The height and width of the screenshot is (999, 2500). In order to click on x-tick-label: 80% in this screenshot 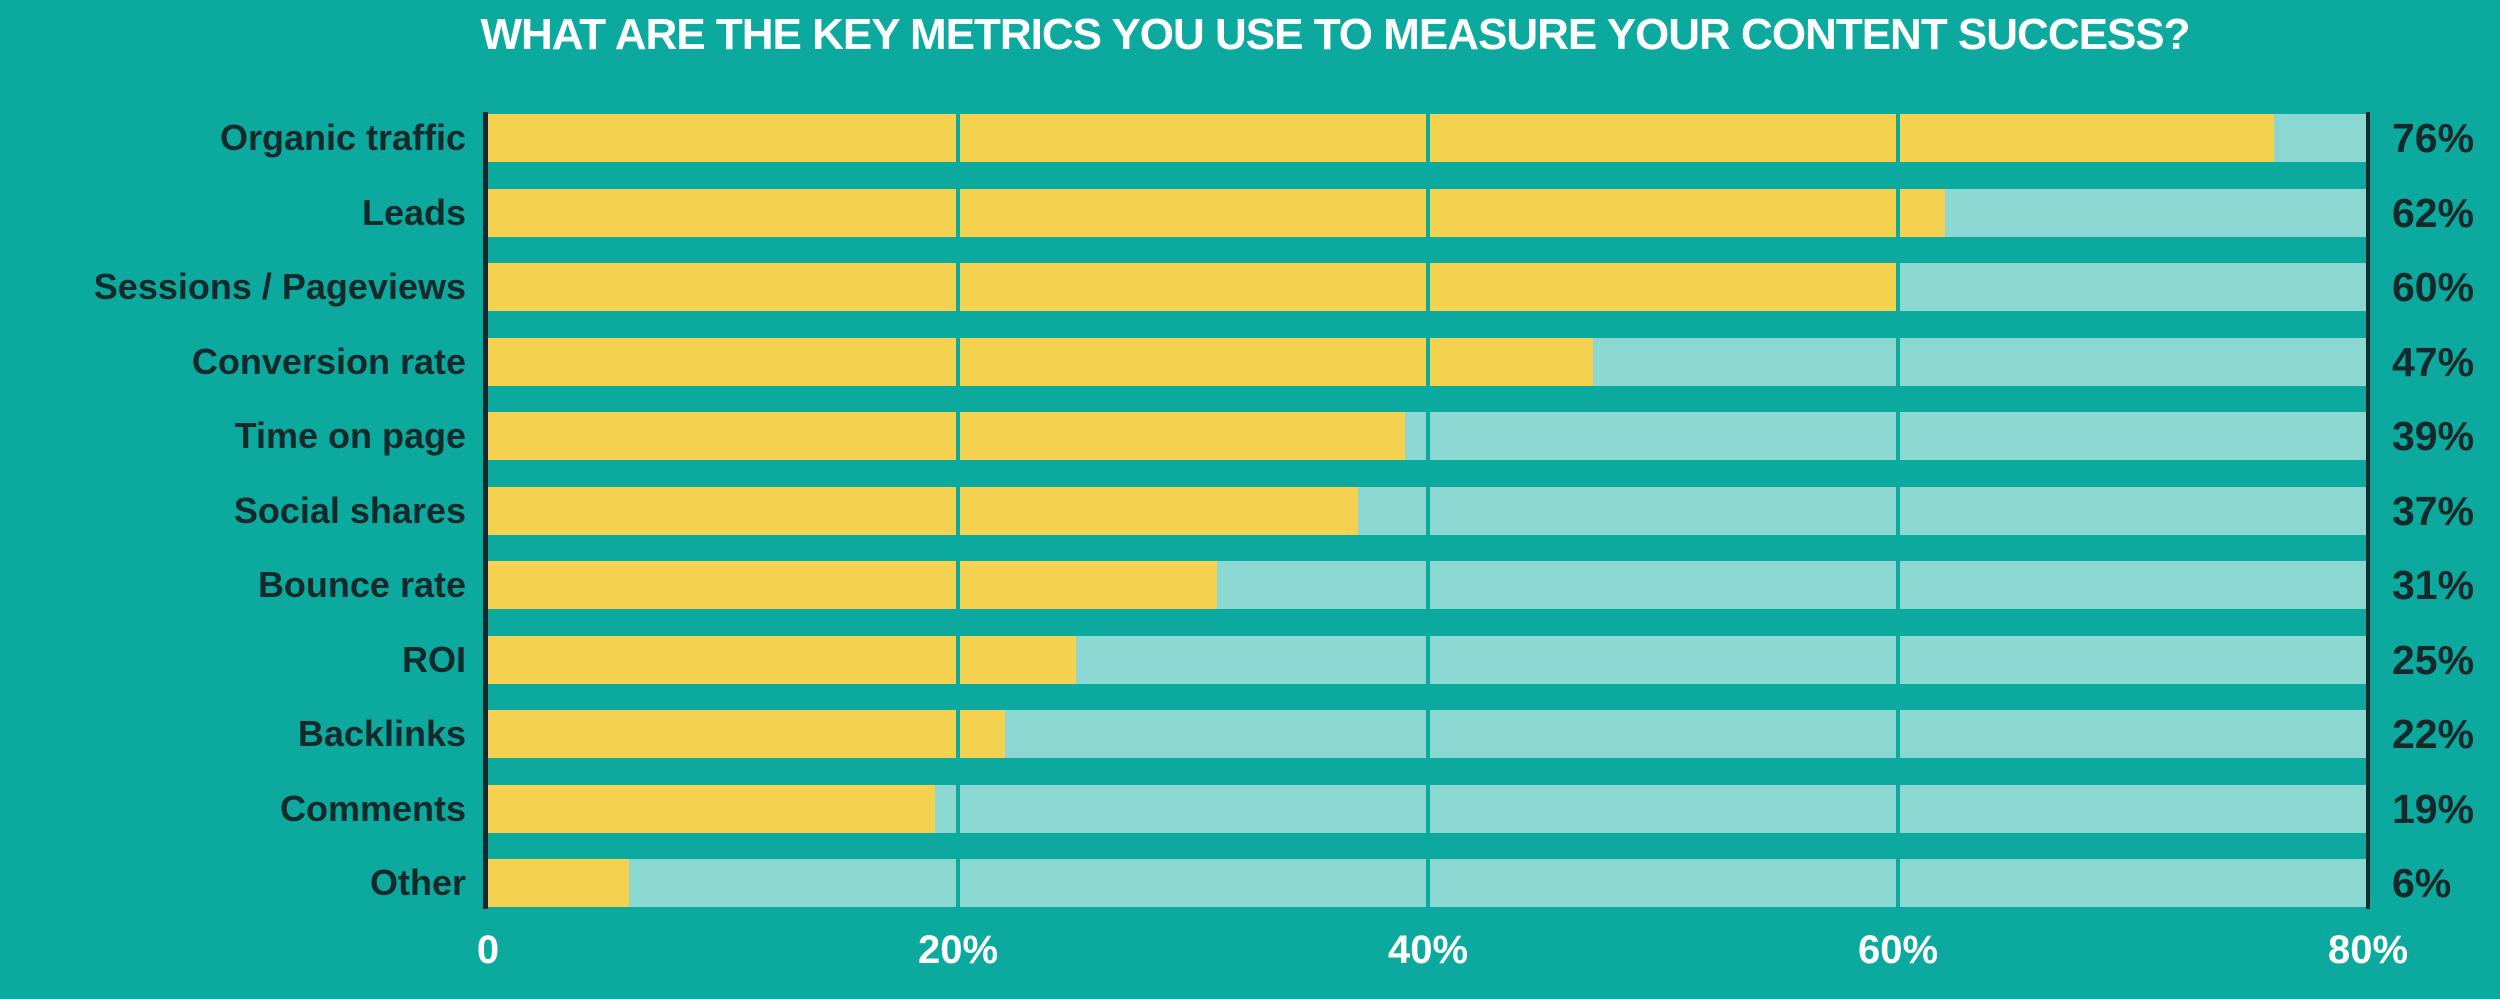, I will do `click(2368, 950)`.